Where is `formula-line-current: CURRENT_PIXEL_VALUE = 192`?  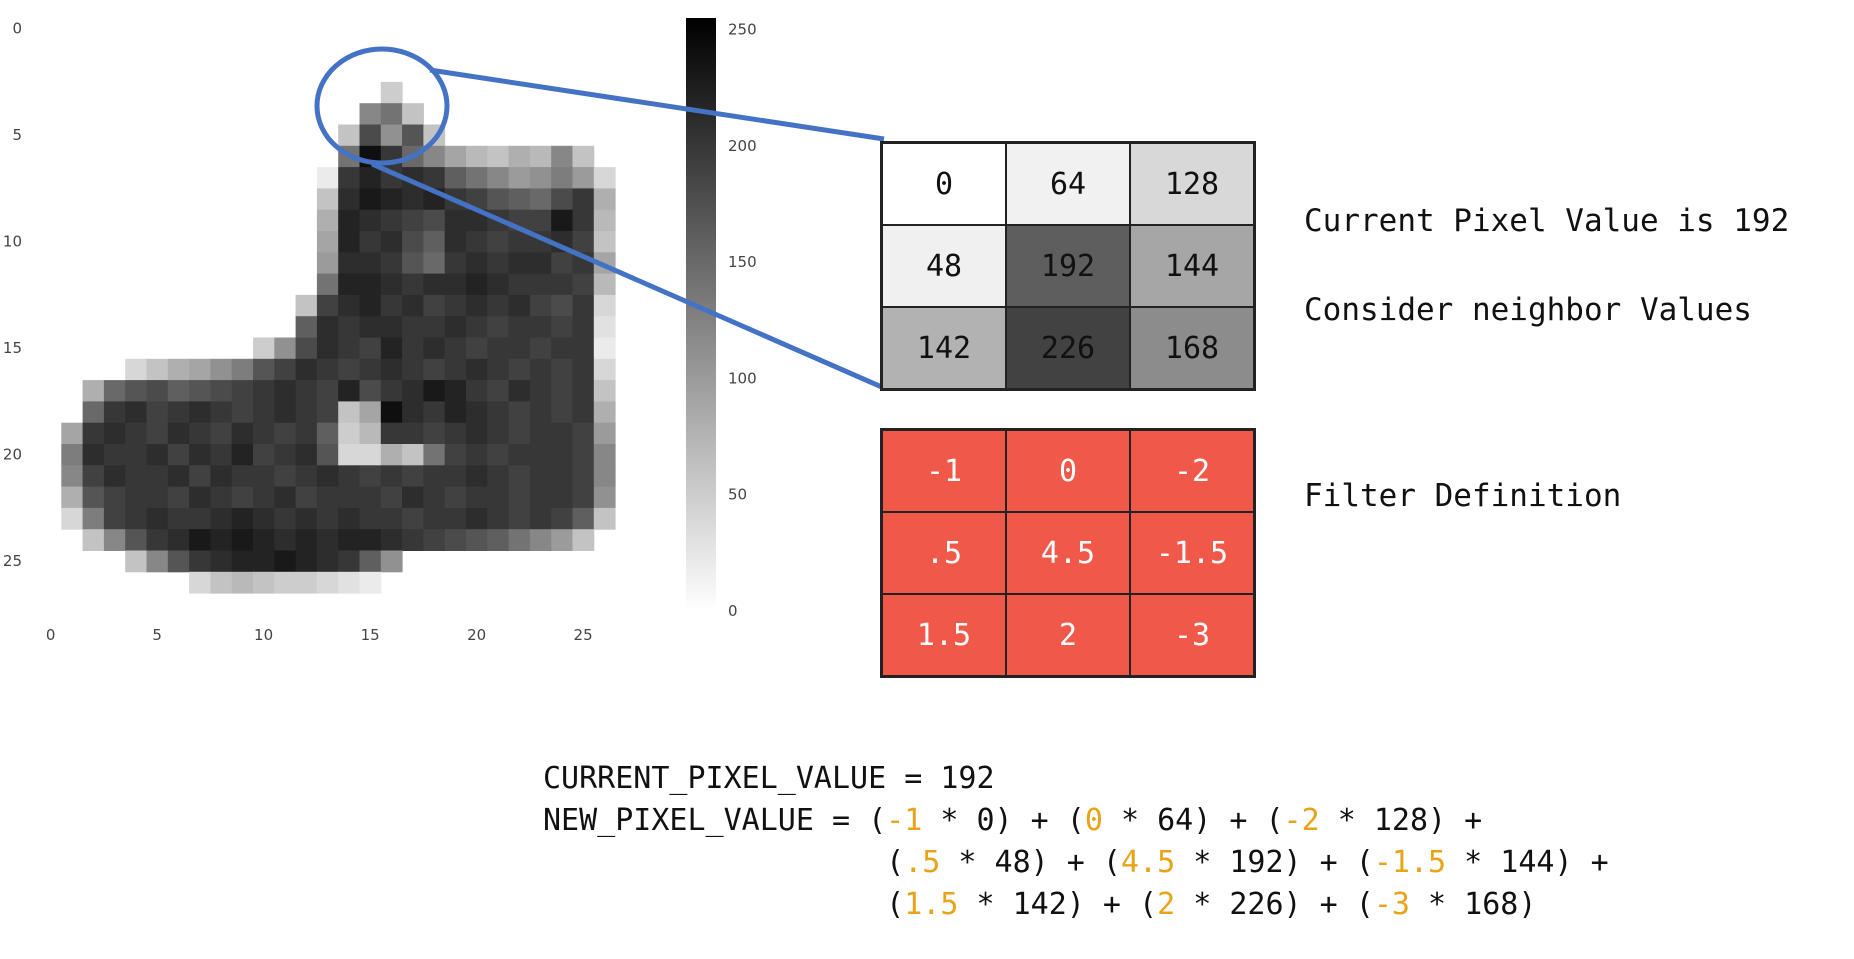 formula-line-current: CURRENT_PIXEL_VALUE = 192 is located at coordinates (769, 778).